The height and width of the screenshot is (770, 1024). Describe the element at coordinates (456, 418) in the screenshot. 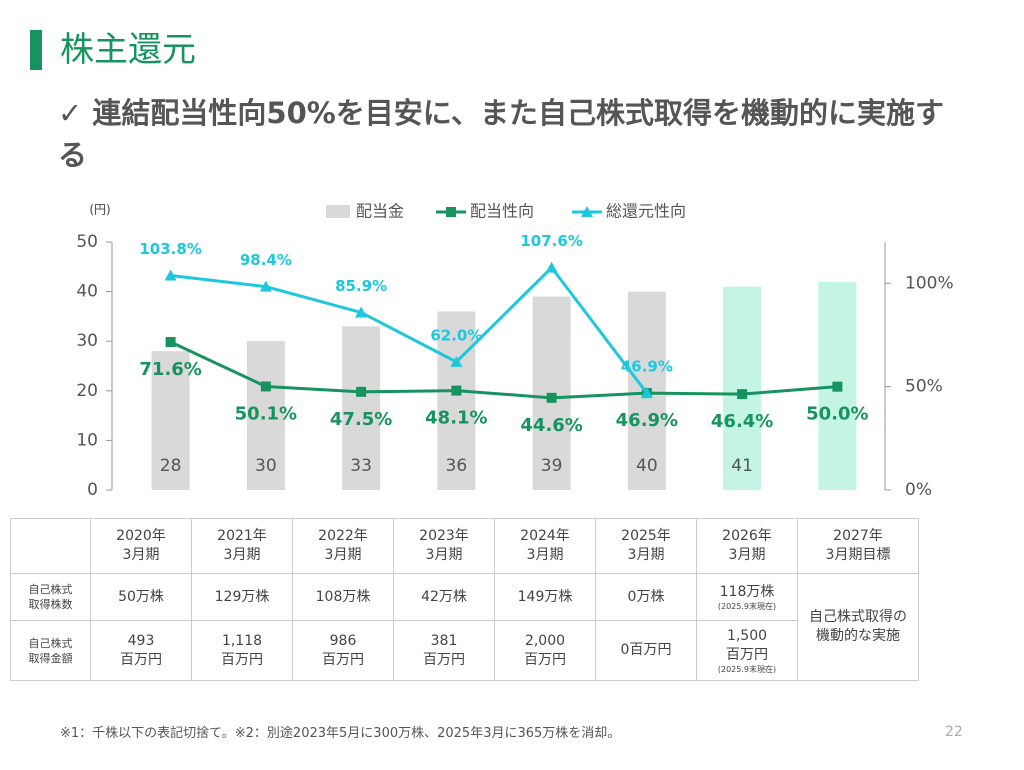

I see `point-label: 48.1%` at that location.